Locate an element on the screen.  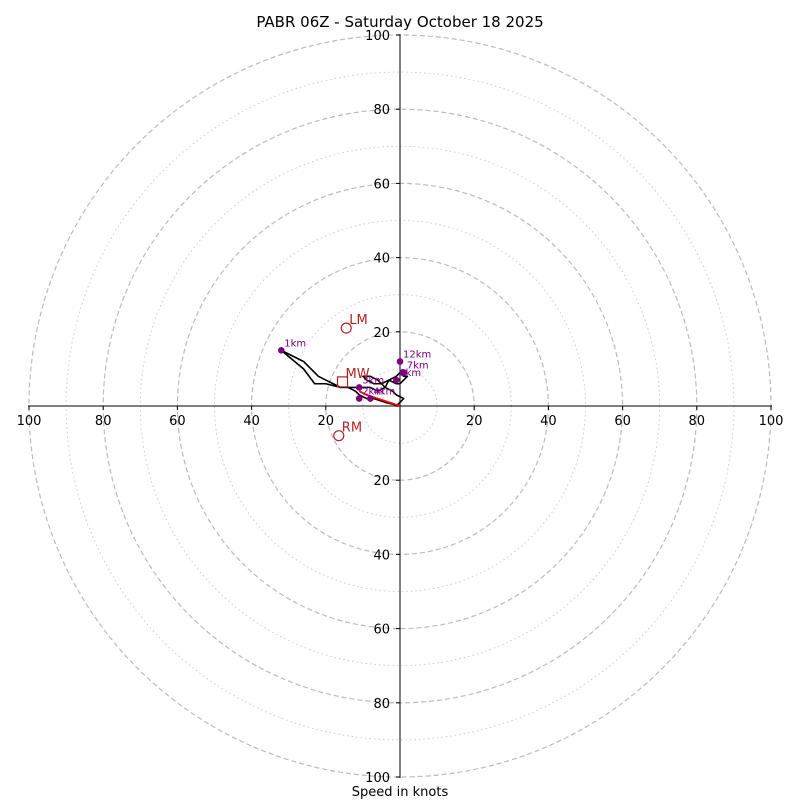
wind-trace-line is located at coordinates (344, 378).